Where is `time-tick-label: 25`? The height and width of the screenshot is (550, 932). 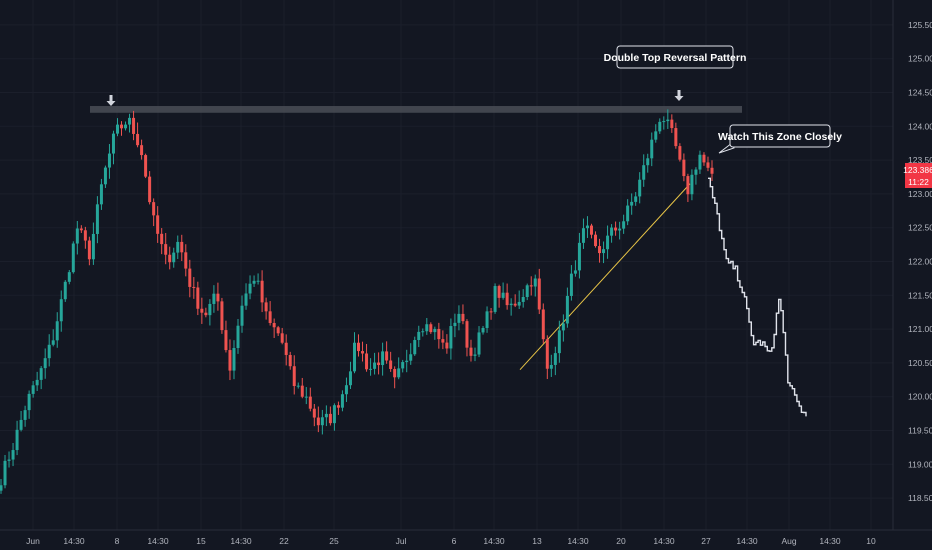 time-tick-label: 25 is located at coordinates (334, 541).